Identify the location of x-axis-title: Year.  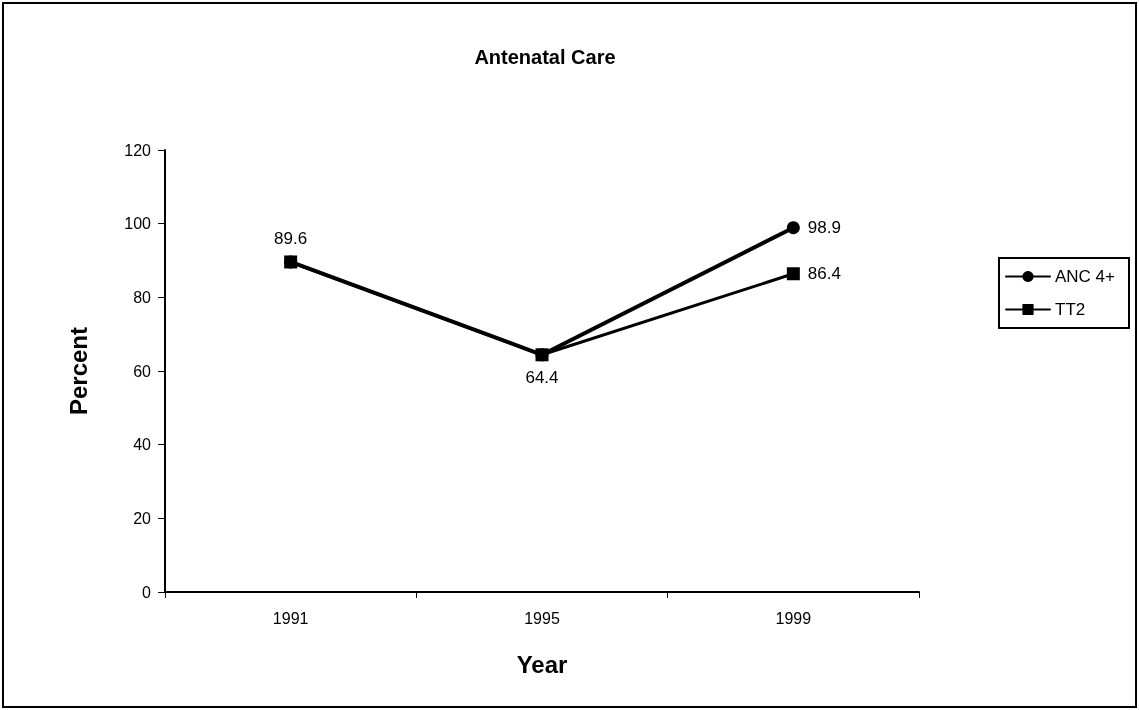
(542, 664).